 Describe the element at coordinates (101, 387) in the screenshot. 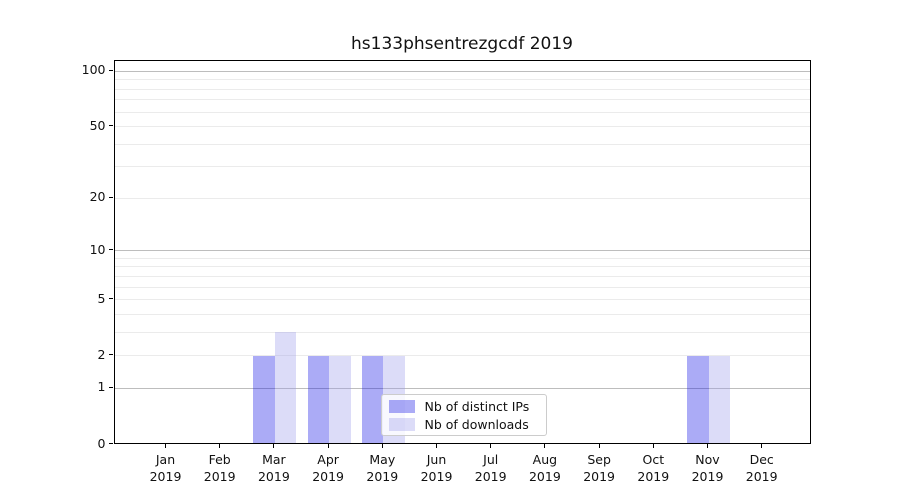

I see `y-tick-label: 1` at that location.